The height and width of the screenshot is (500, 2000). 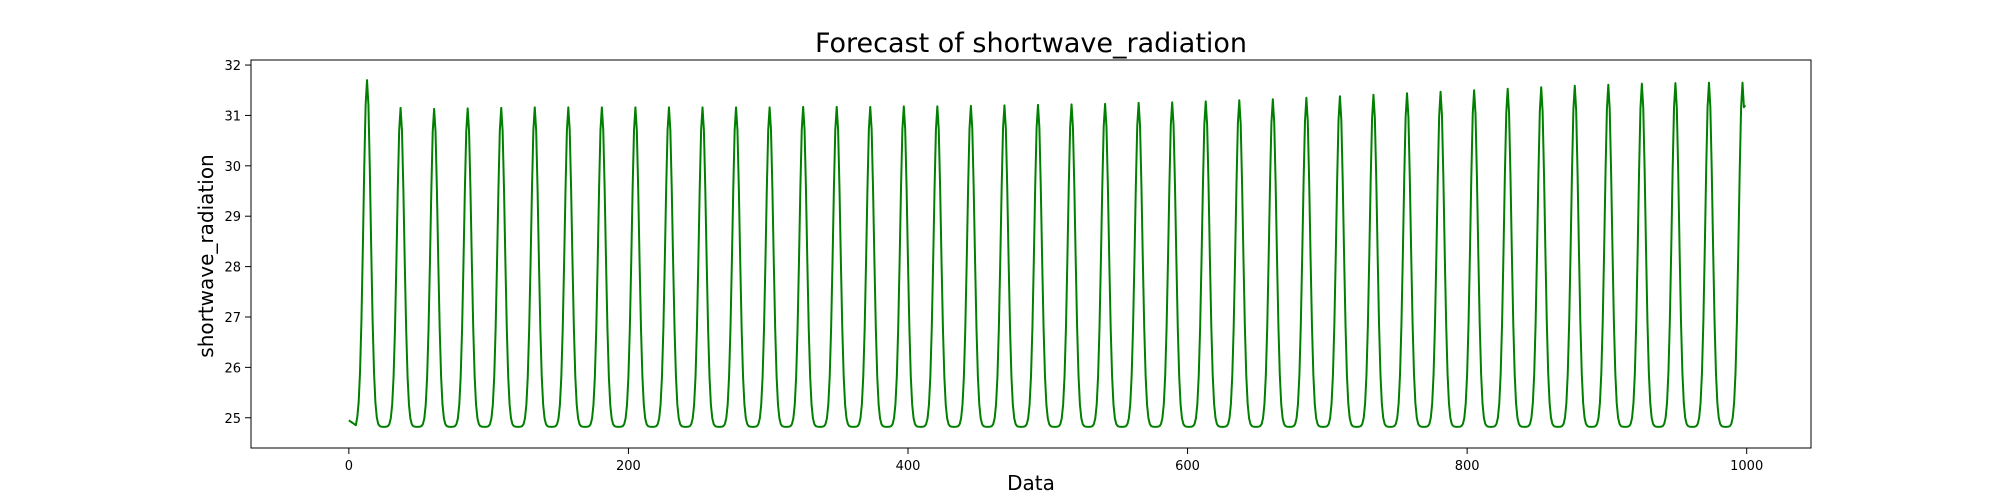 I want to click on y-tick-label: 28, so click(x=232, y=268).